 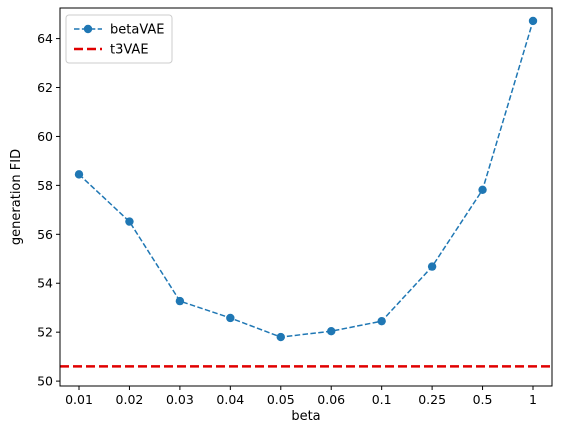 I want to click on legend-marker-betavae, so click(x=88, y=29).